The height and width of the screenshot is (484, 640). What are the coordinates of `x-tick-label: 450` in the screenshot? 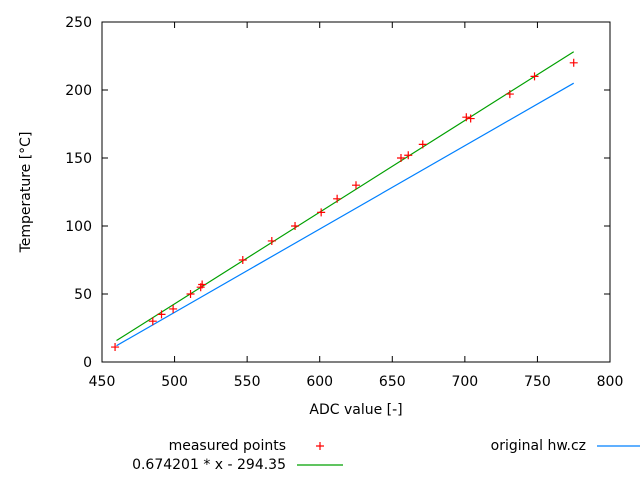 It's located at (102, 382).